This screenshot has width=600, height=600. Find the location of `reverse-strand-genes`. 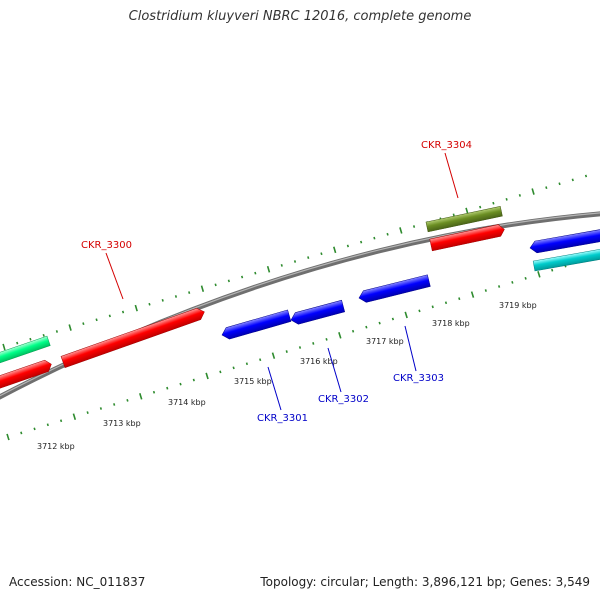

reverse-strand-genes is located at coordinates (410, 284).